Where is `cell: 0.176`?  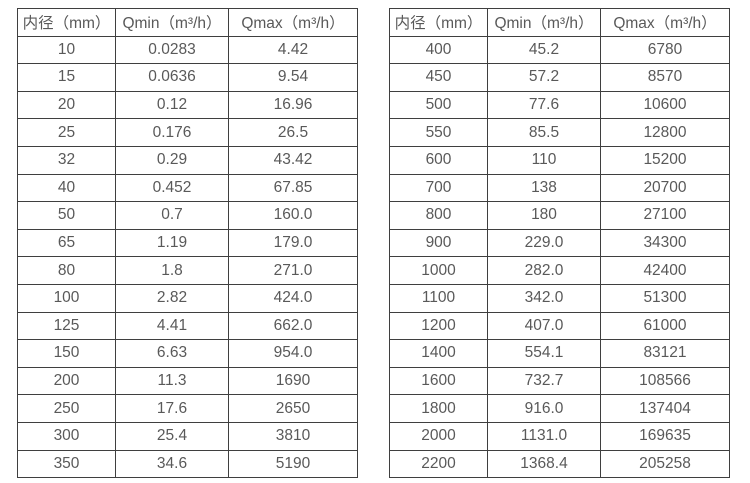 cell: 0.176 is located at coordinates (172, 132).